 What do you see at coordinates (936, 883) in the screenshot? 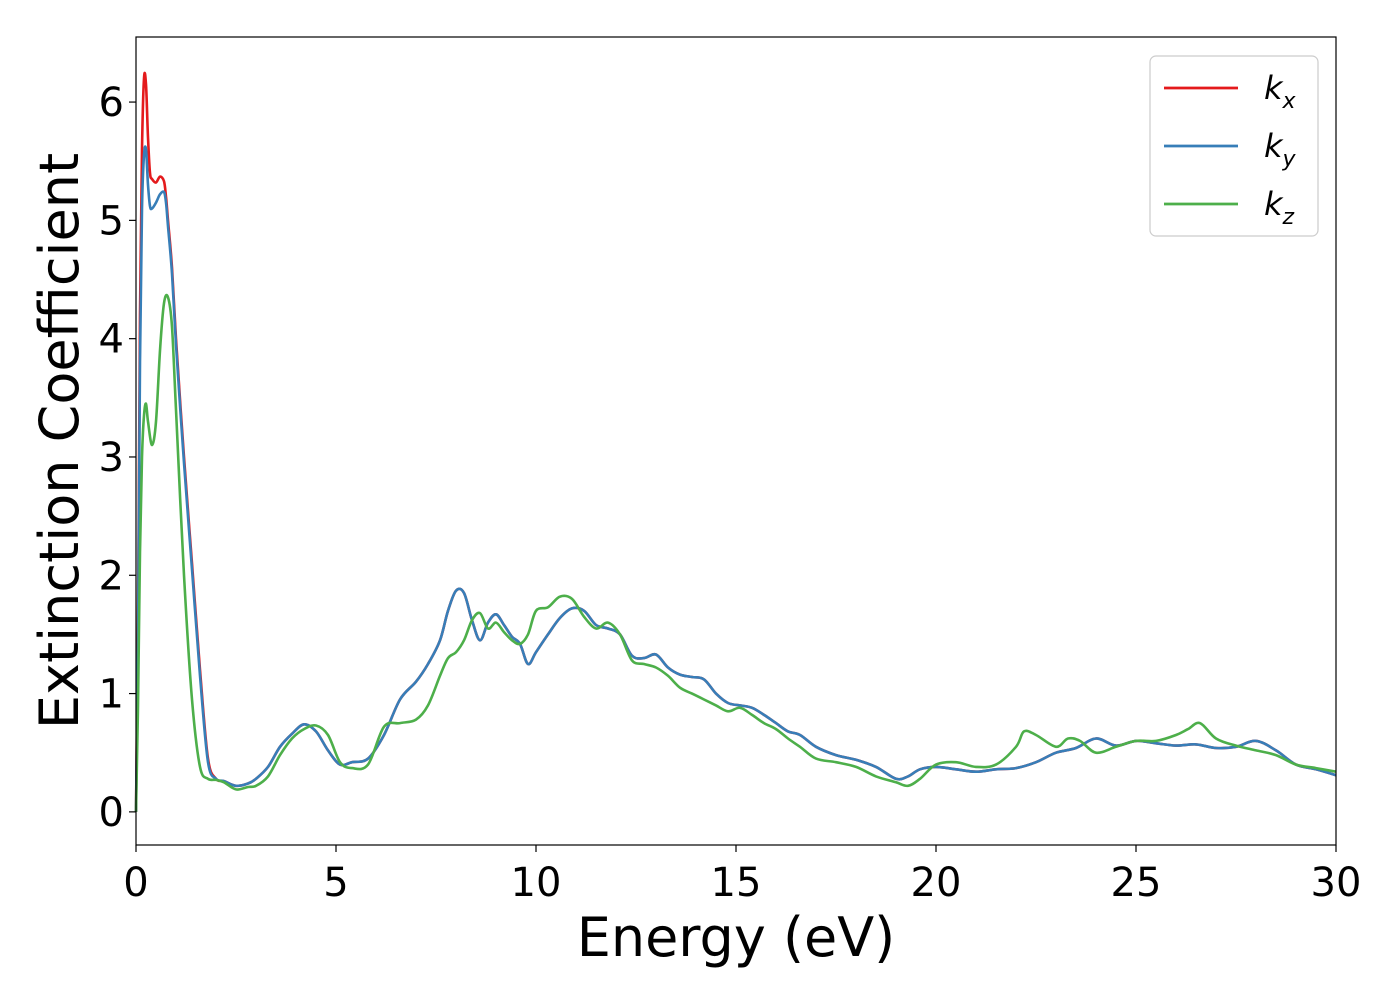
I see `x-tick-label: 20` at bounding box center [936, 883].